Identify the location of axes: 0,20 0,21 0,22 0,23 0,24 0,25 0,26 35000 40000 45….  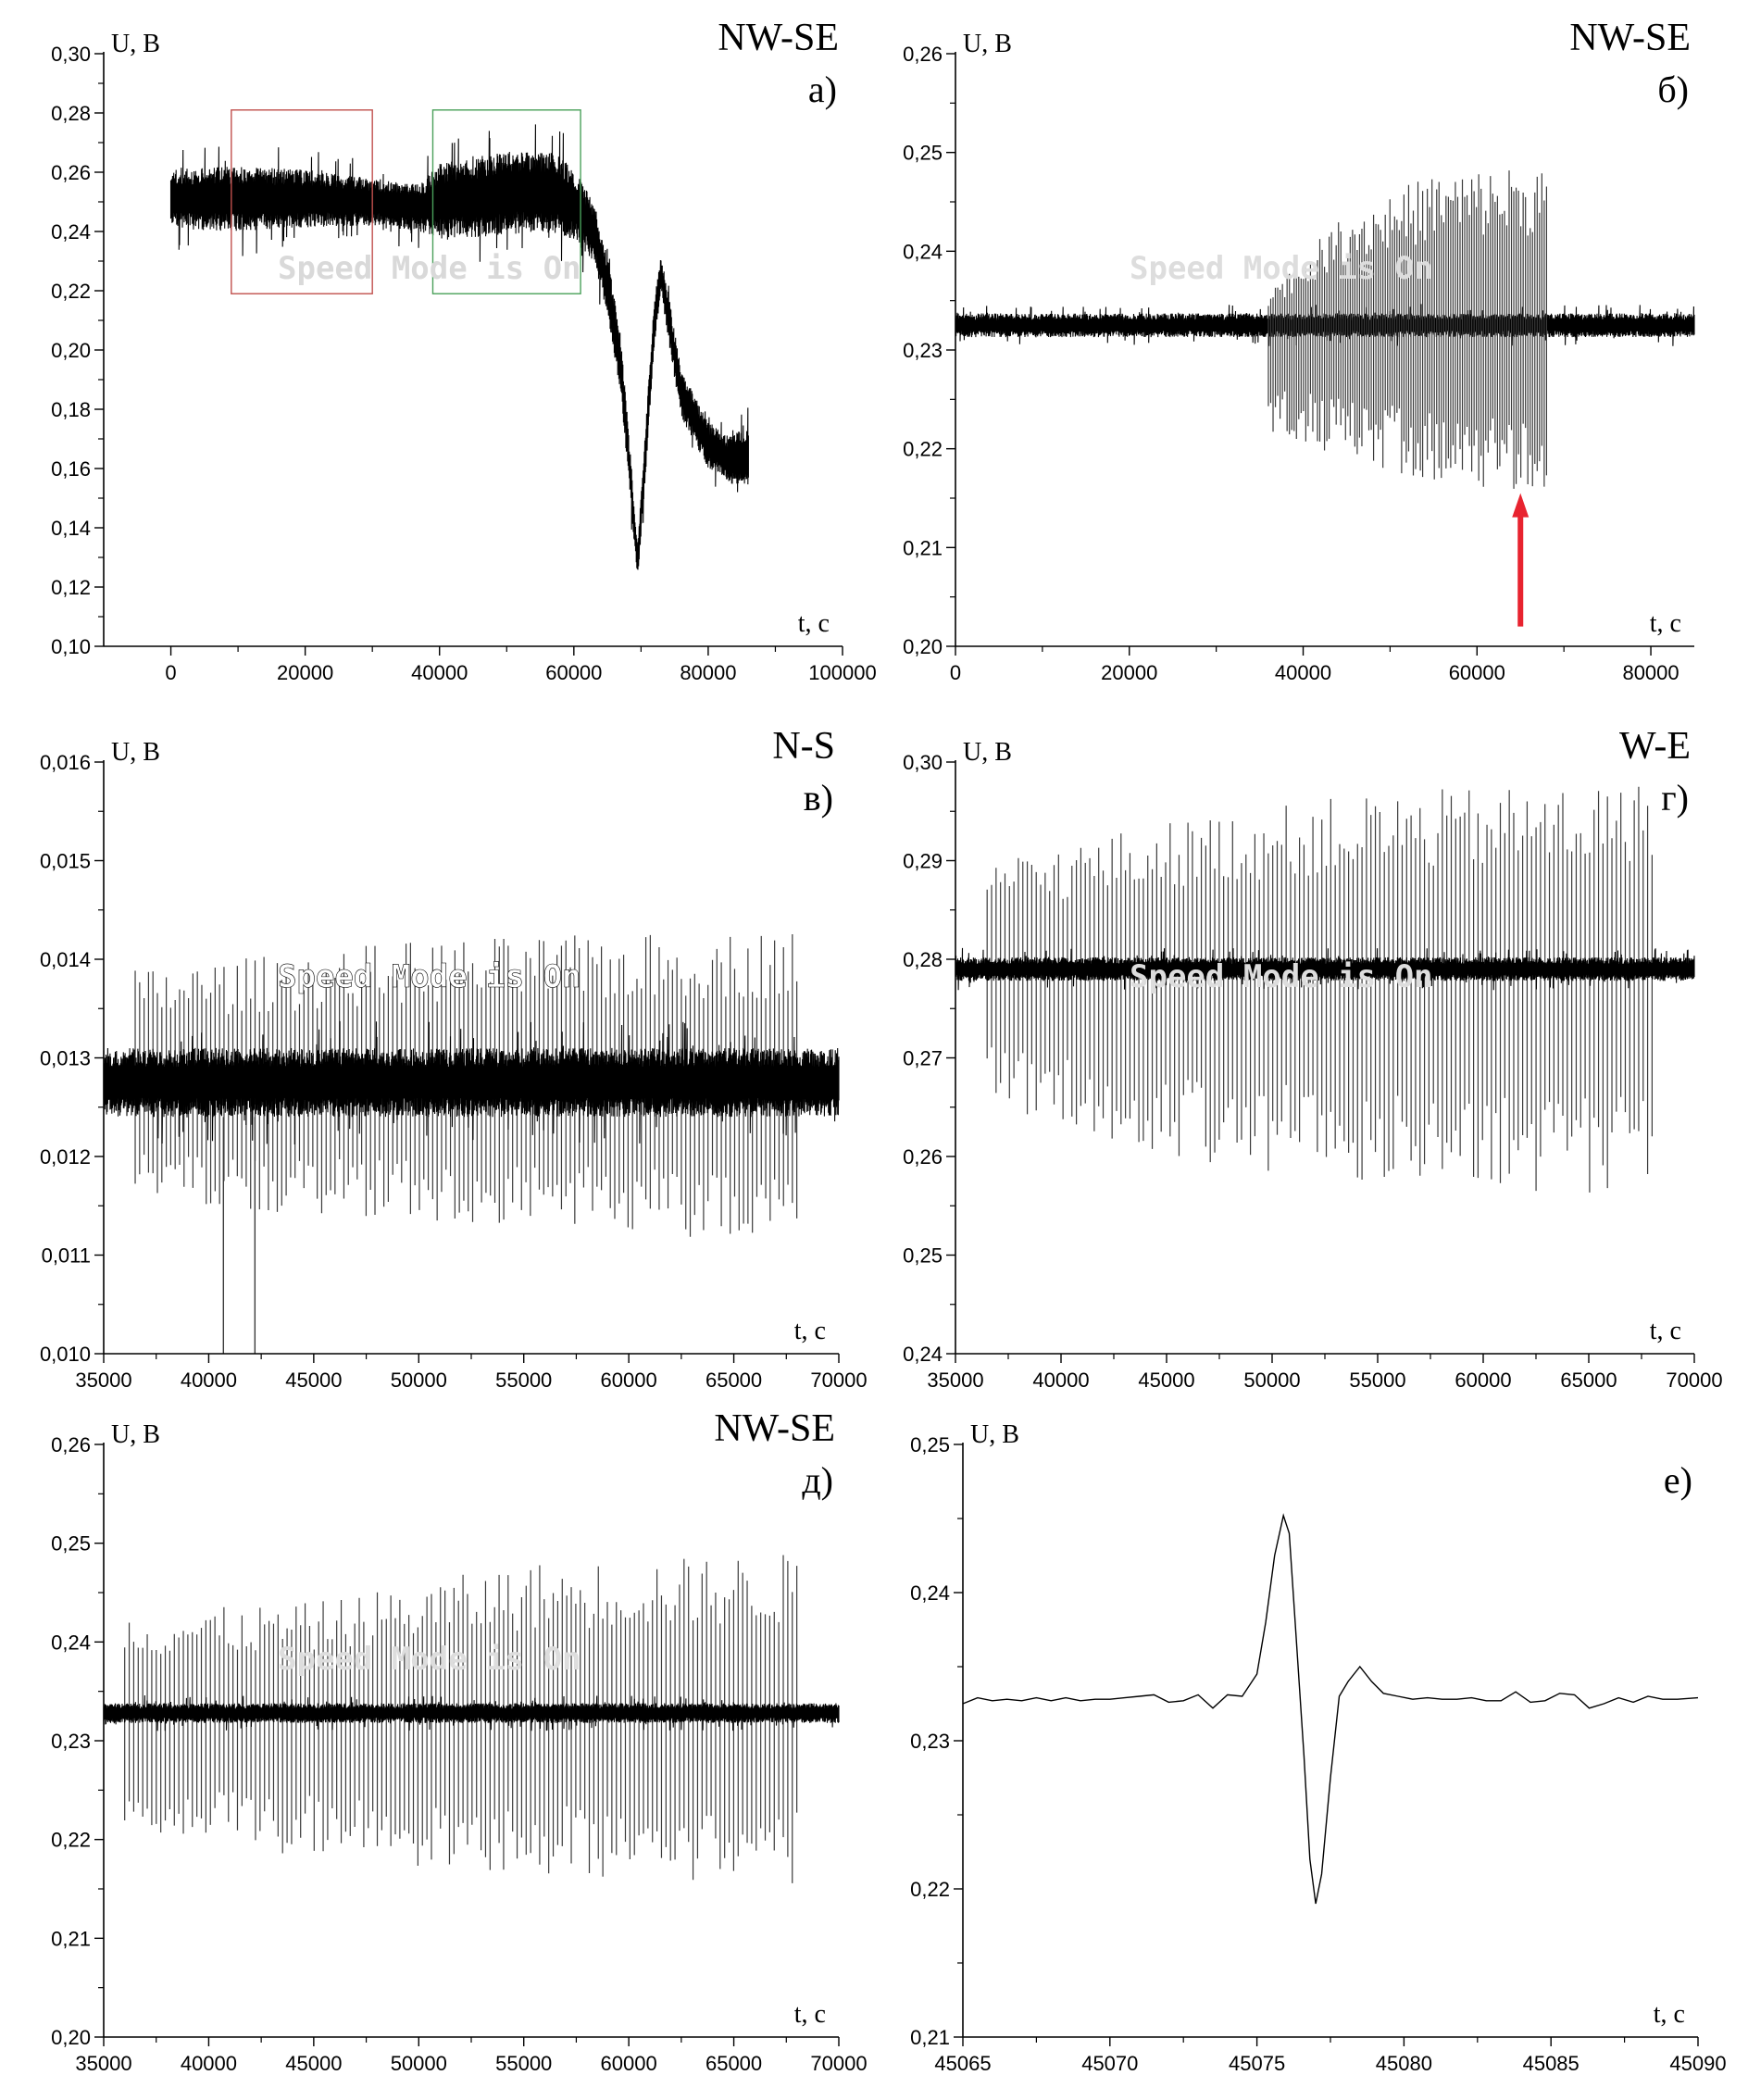
(459, 1748).